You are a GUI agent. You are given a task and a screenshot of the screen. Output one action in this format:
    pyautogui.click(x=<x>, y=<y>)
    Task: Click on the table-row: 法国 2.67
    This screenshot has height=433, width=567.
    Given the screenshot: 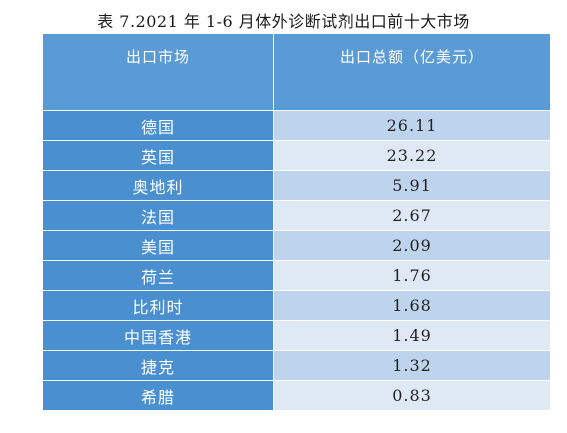 What is the action you would take?
    pyautogui.click(x=296, y=215)
    